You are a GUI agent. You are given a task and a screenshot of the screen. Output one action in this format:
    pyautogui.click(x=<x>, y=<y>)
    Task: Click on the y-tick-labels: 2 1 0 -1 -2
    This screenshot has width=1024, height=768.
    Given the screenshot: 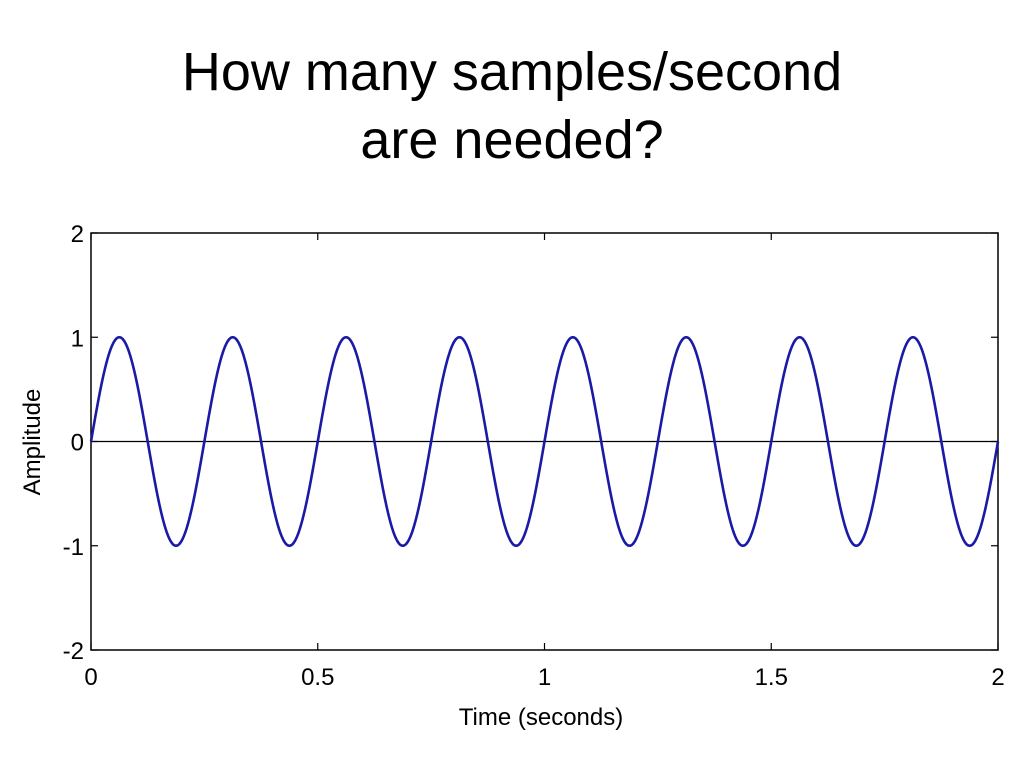 What is the action you would take?
    pyautogui.click(x=73, y=443)
    